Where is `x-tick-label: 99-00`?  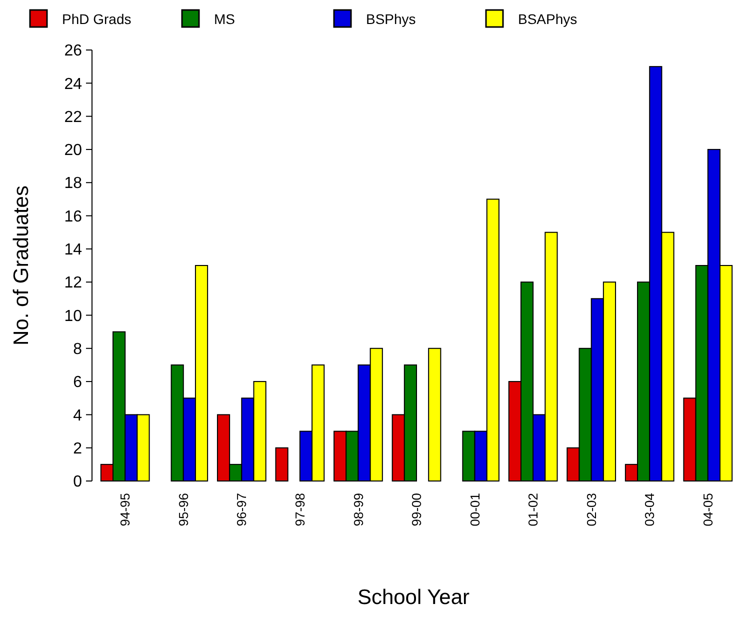
x-tick-label: 99-00 is located at coordinates (416, 509).